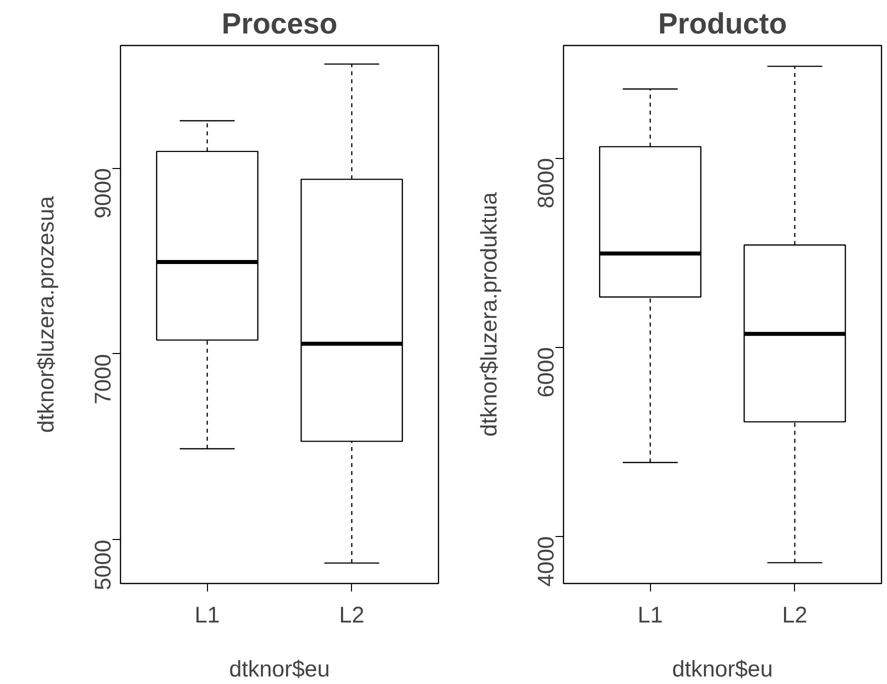 The image size is (887, 684). Describe the element at coordinates (103, 565) in the screenshot. I see `y-tick-label: 5000` at that location.